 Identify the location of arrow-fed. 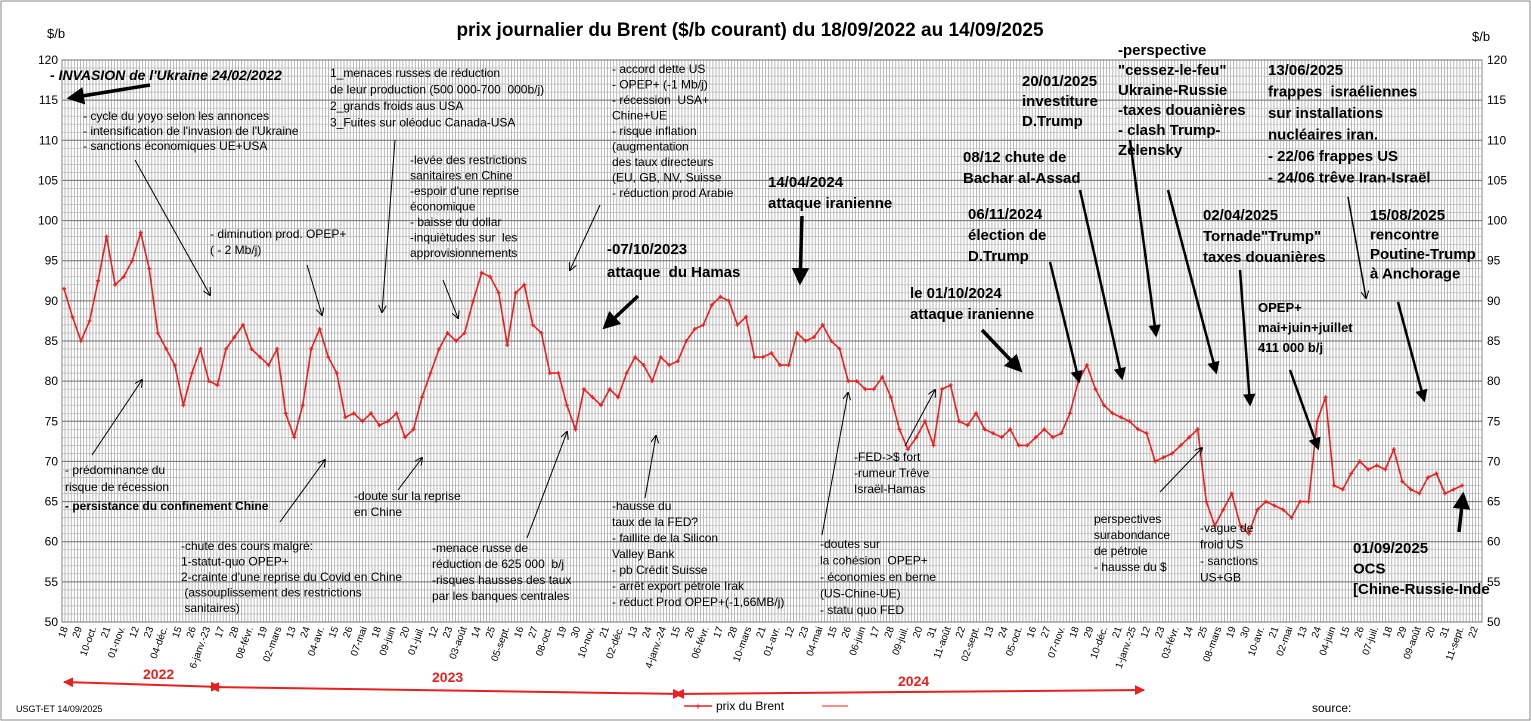
(919, 418).